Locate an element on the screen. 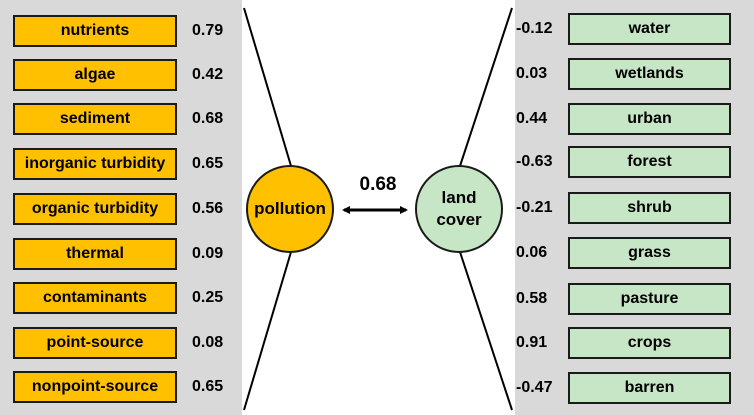 This screenshot has height=415, width=754. pollution-item-algae: algae is located at coordinates (95, 75).